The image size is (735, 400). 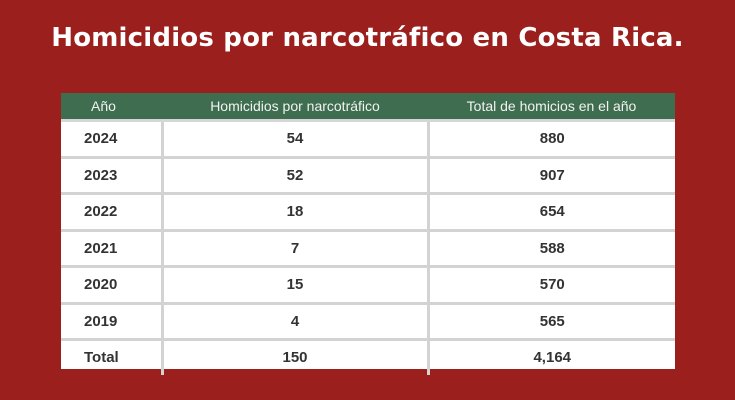 I want to click on cell-total-homicides-total: 4,164, so click(x=552, y=358).